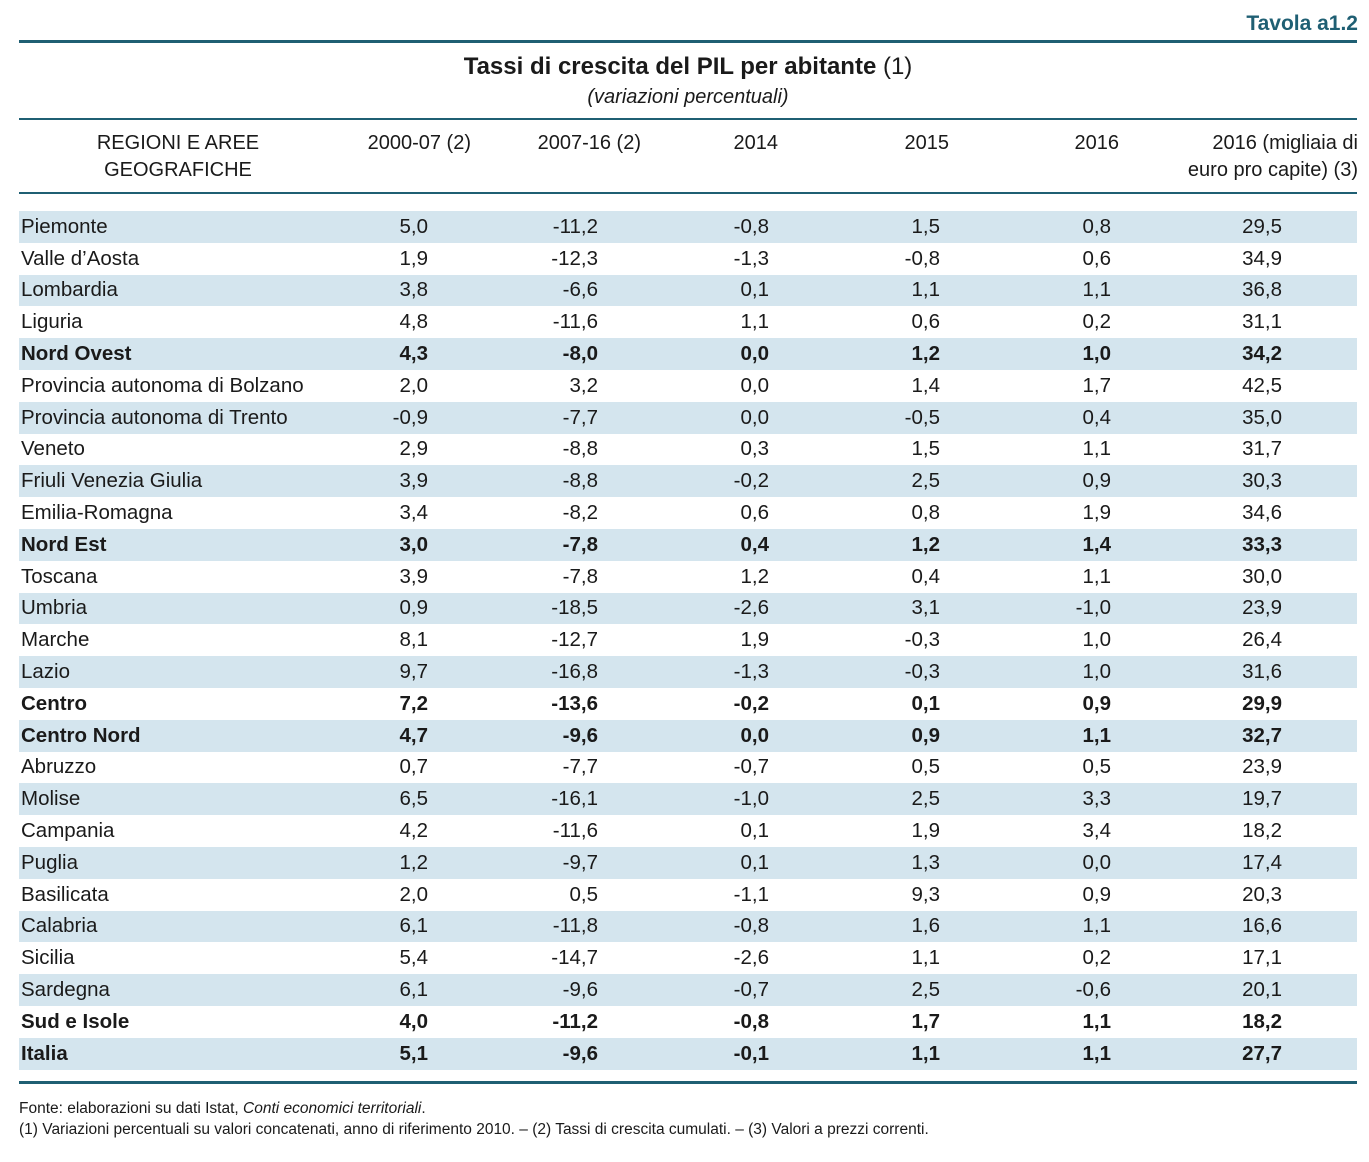 This screenshot has width=1369, height=1162. Describe the element at coordinates (59, 576) in the screenshot. I see `region-name: Toscana` at that location.